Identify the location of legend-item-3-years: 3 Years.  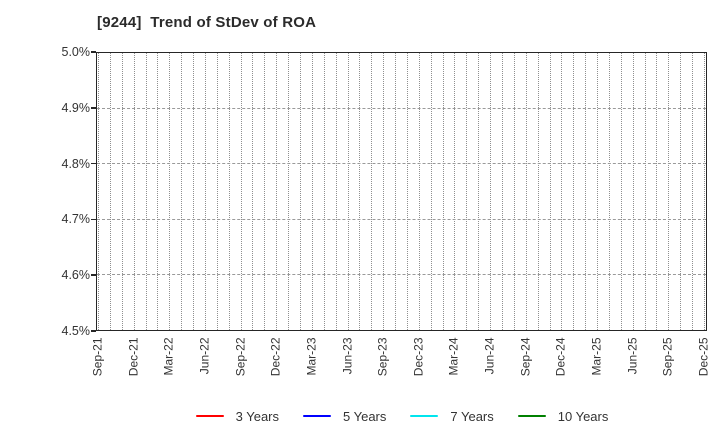
(237, 416).